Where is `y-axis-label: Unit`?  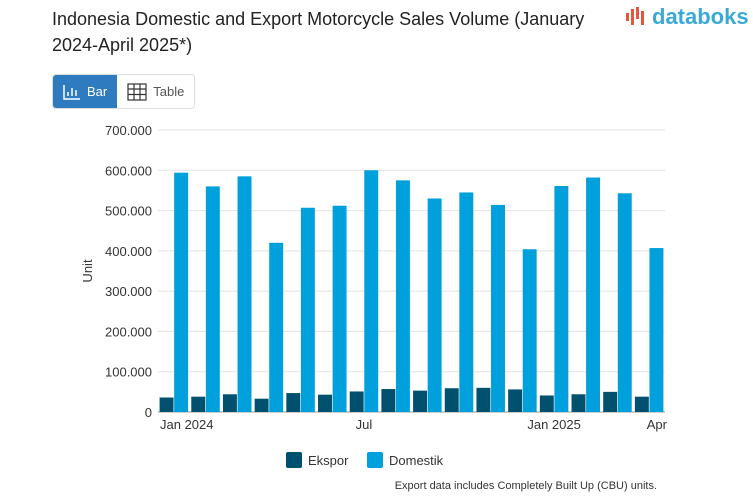
y-axis-label: Unit is located at coordinates (87, 271).